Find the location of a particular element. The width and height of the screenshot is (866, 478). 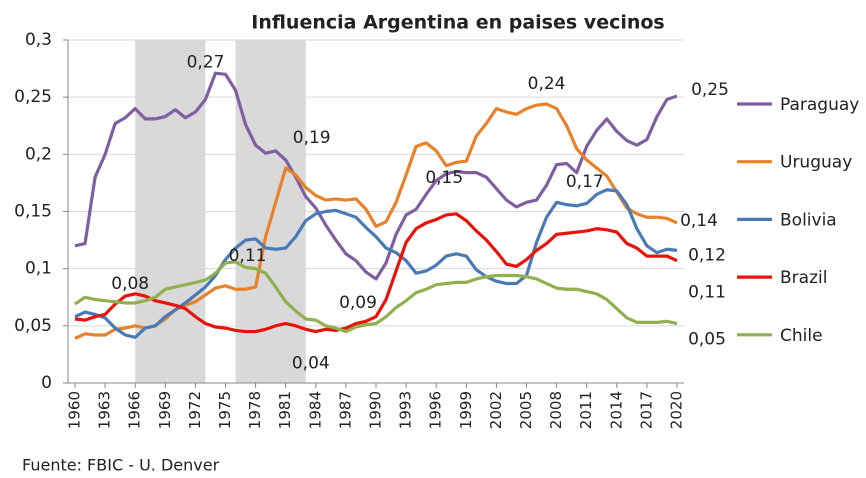

x-tick-label: 2014 is located at coordinates (616, 410).